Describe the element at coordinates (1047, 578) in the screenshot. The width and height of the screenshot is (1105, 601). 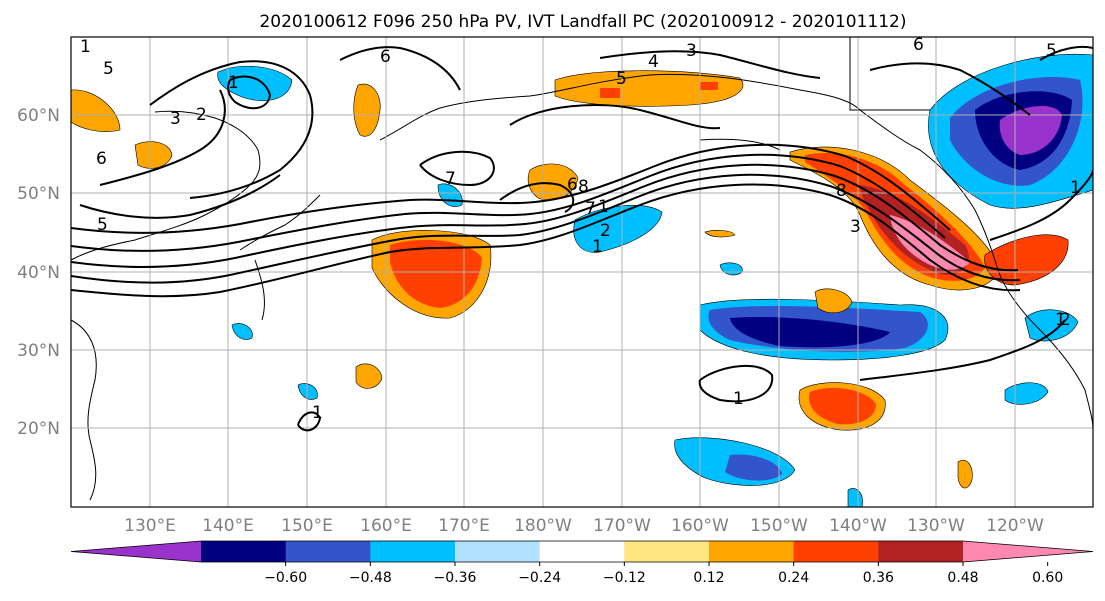
I see `colorbar-tick-label: 0.60` at that location.